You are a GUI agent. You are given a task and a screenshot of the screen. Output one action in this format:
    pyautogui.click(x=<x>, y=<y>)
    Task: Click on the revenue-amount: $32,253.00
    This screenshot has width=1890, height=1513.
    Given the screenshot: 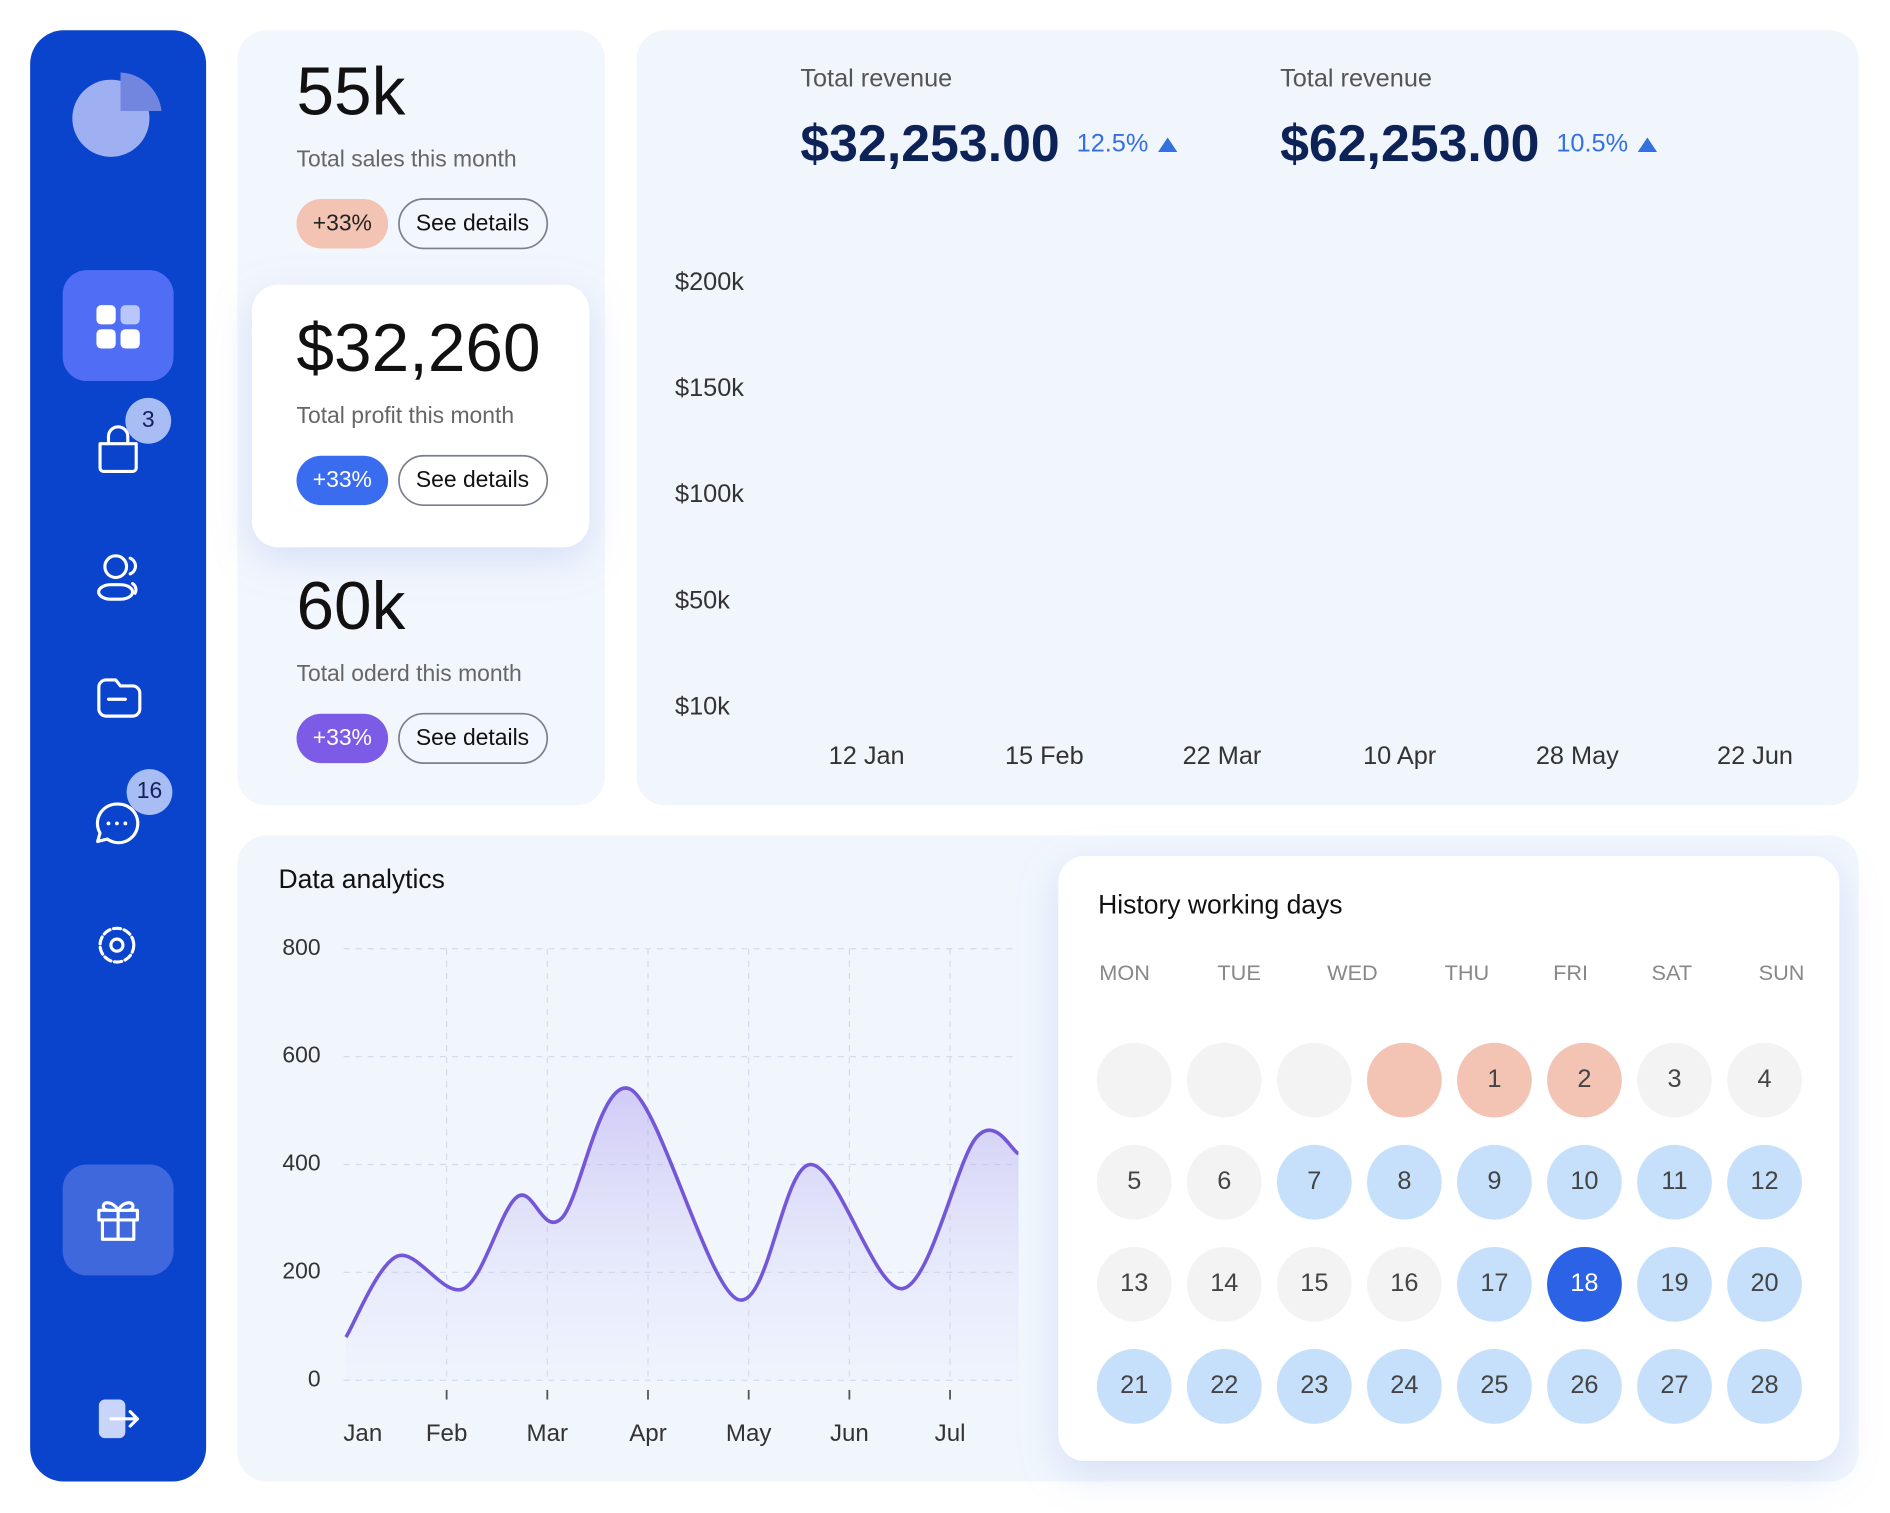 What is the action you would take?
    pyautogui.click(x=929, y=143)
    